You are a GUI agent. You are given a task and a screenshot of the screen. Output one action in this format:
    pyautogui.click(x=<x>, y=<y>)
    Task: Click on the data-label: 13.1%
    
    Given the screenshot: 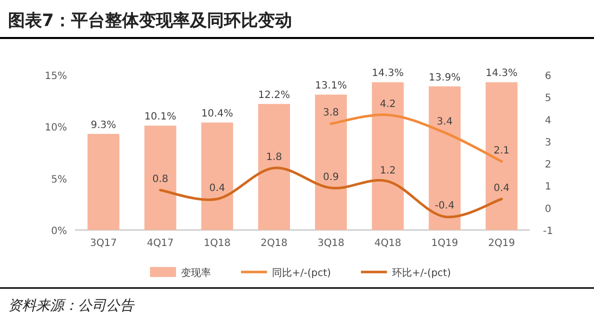 What is the action you would take?
    pyautogui.click(x=331, y=86)
    